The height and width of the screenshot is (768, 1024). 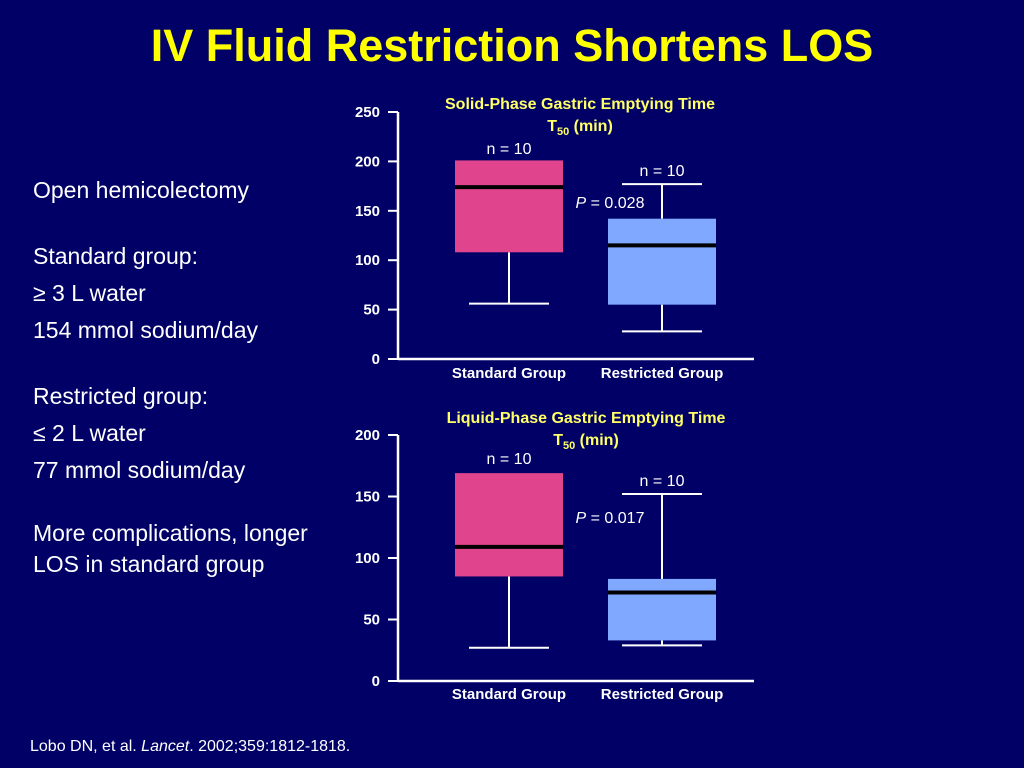 What do you see at coordinates (145, 330) in the screenshot?
I see `bullet-standard-sodium: 154 mmol sodium/day` at bounding box center [145, 330].